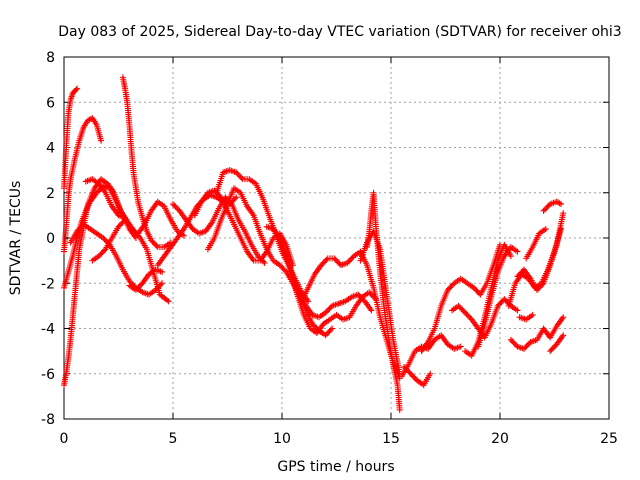 Image resolution: width=640 pixels, height=480 pixels. Describe the element at coordinates (173, 439) in the screenshot. I see `x-tick-label: 5` at that location.